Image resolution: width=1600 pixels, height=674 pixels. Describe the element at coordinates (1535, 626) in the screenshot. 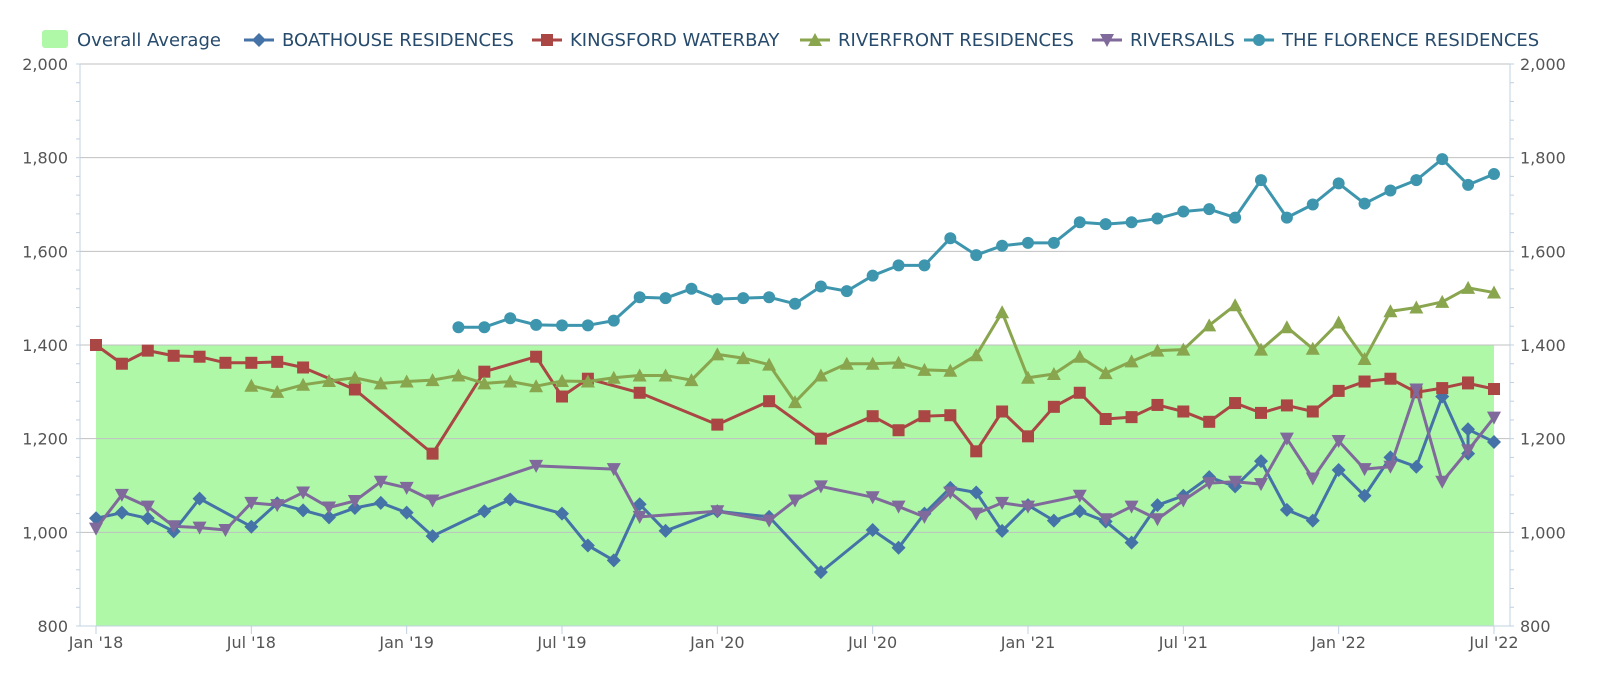

I see `y-tick-label-right: 800` at that location.